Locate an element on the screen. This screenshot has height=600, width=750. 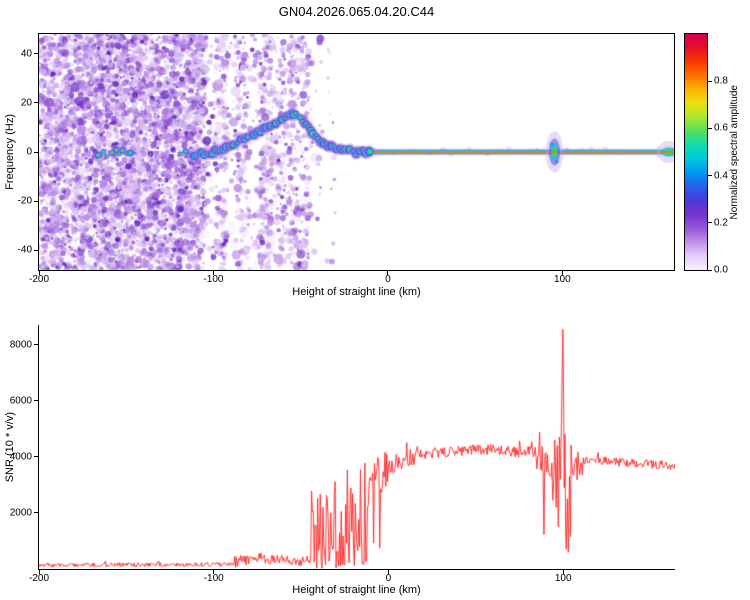
spec-y-axis-label-text: Frequency (Hz) is located at coordinates (10, 152).